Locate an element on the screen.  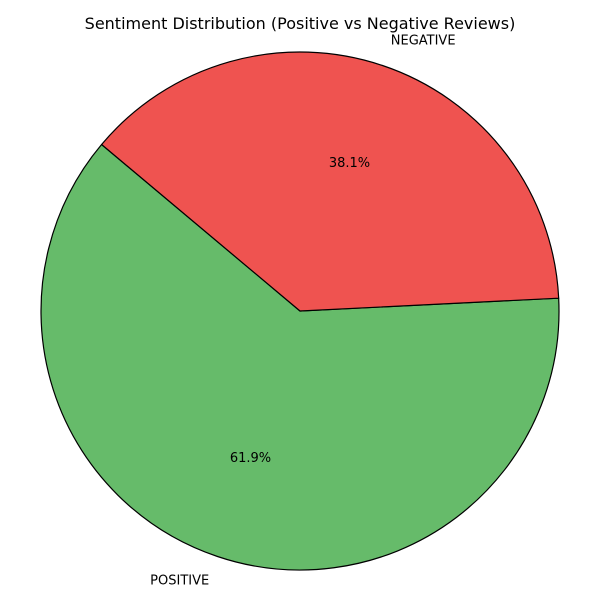
slice-label-positive: POSITIVE is located at coordinates (179, 581).